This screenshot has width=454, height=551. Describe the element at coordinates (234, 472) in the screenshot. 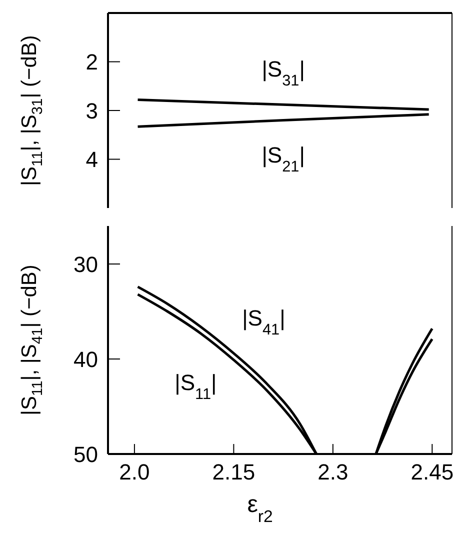

I see `x-tick-label: 2.15` at that location.